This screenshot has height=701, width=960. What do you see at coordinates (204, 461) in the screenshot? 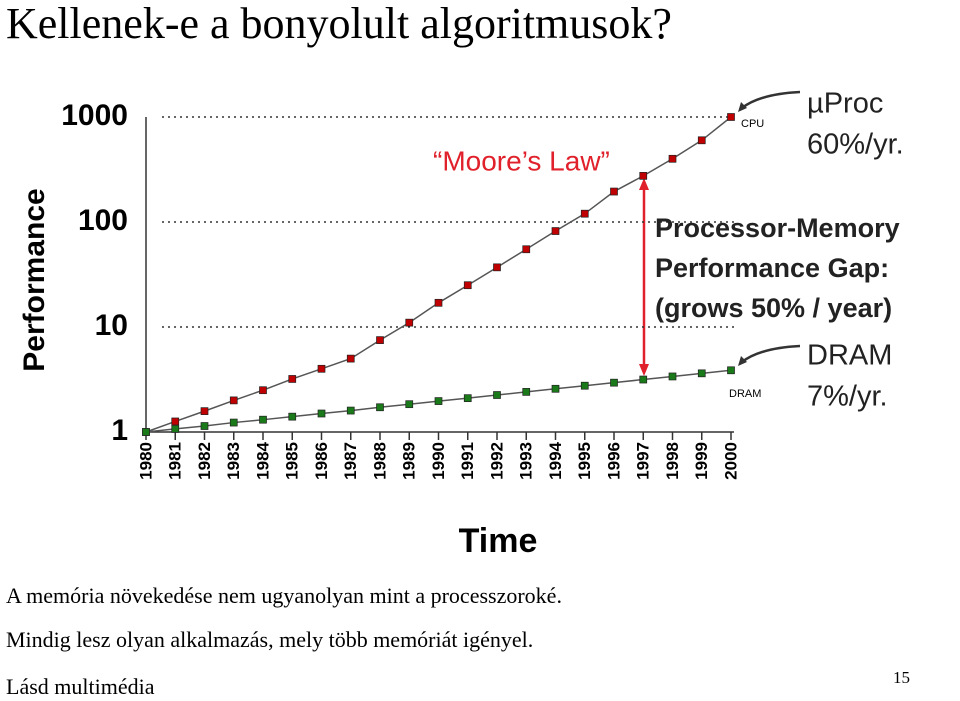
I see `x-tick-label: 1982` at bounding box center [204, 461].